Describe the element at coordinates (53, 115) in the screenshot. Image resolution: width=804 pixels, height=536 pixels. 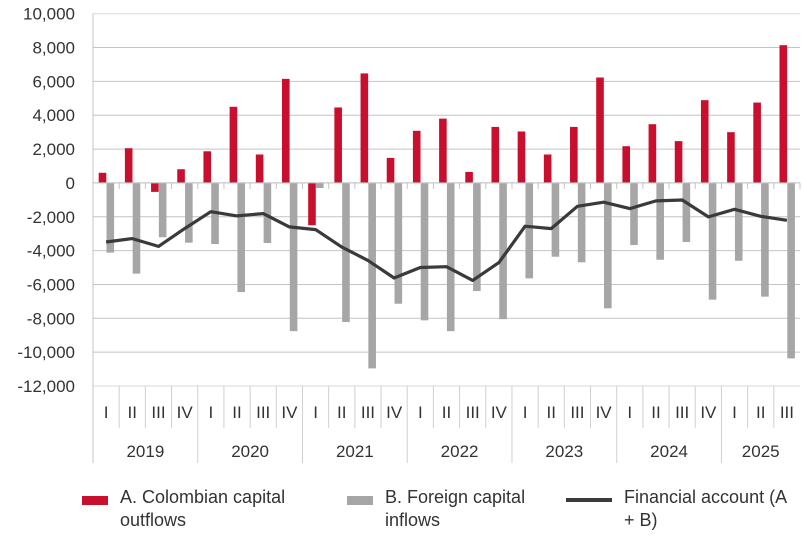
I see `y-tick-label: 4,000` at that location.